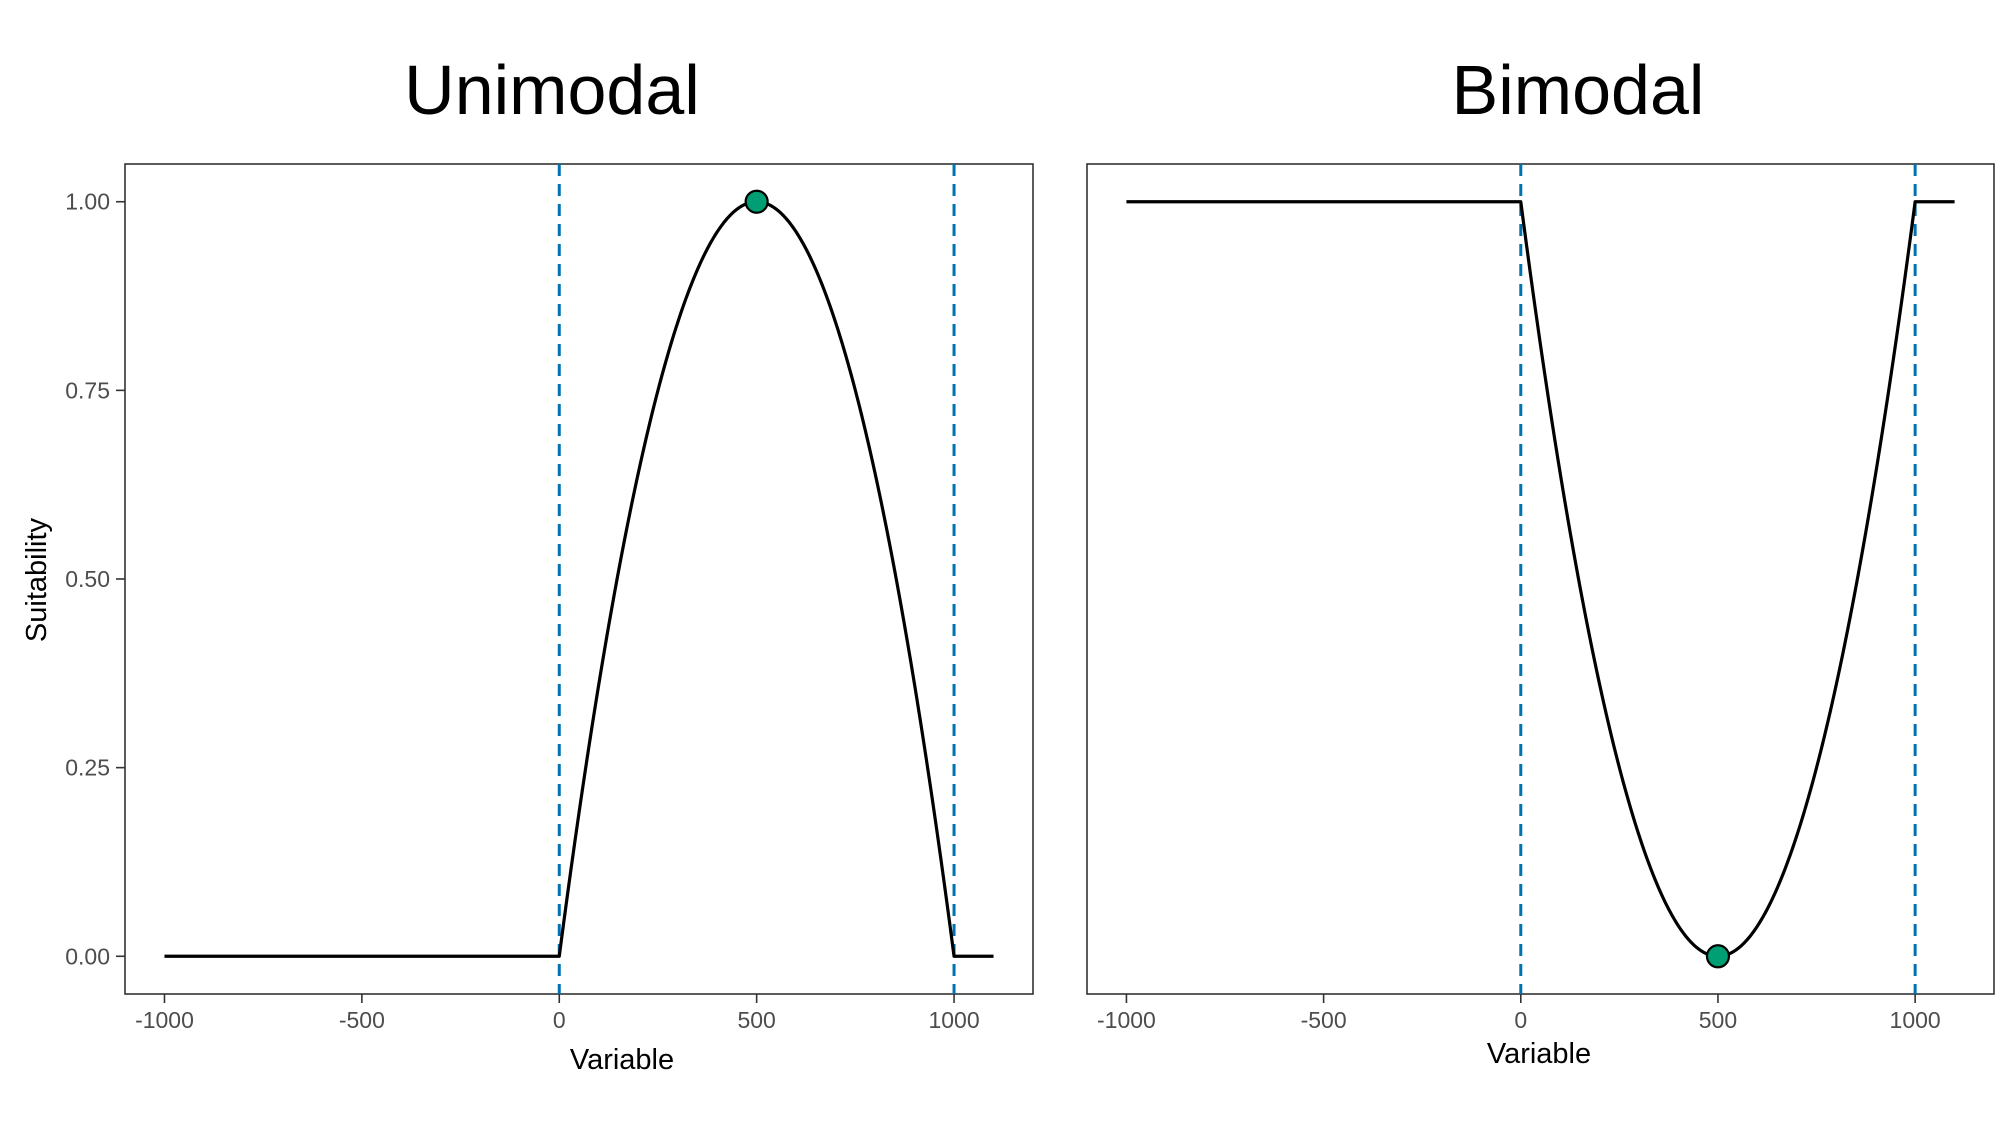  I want to click on chart-title: Bimodal, so click(1578, 90).